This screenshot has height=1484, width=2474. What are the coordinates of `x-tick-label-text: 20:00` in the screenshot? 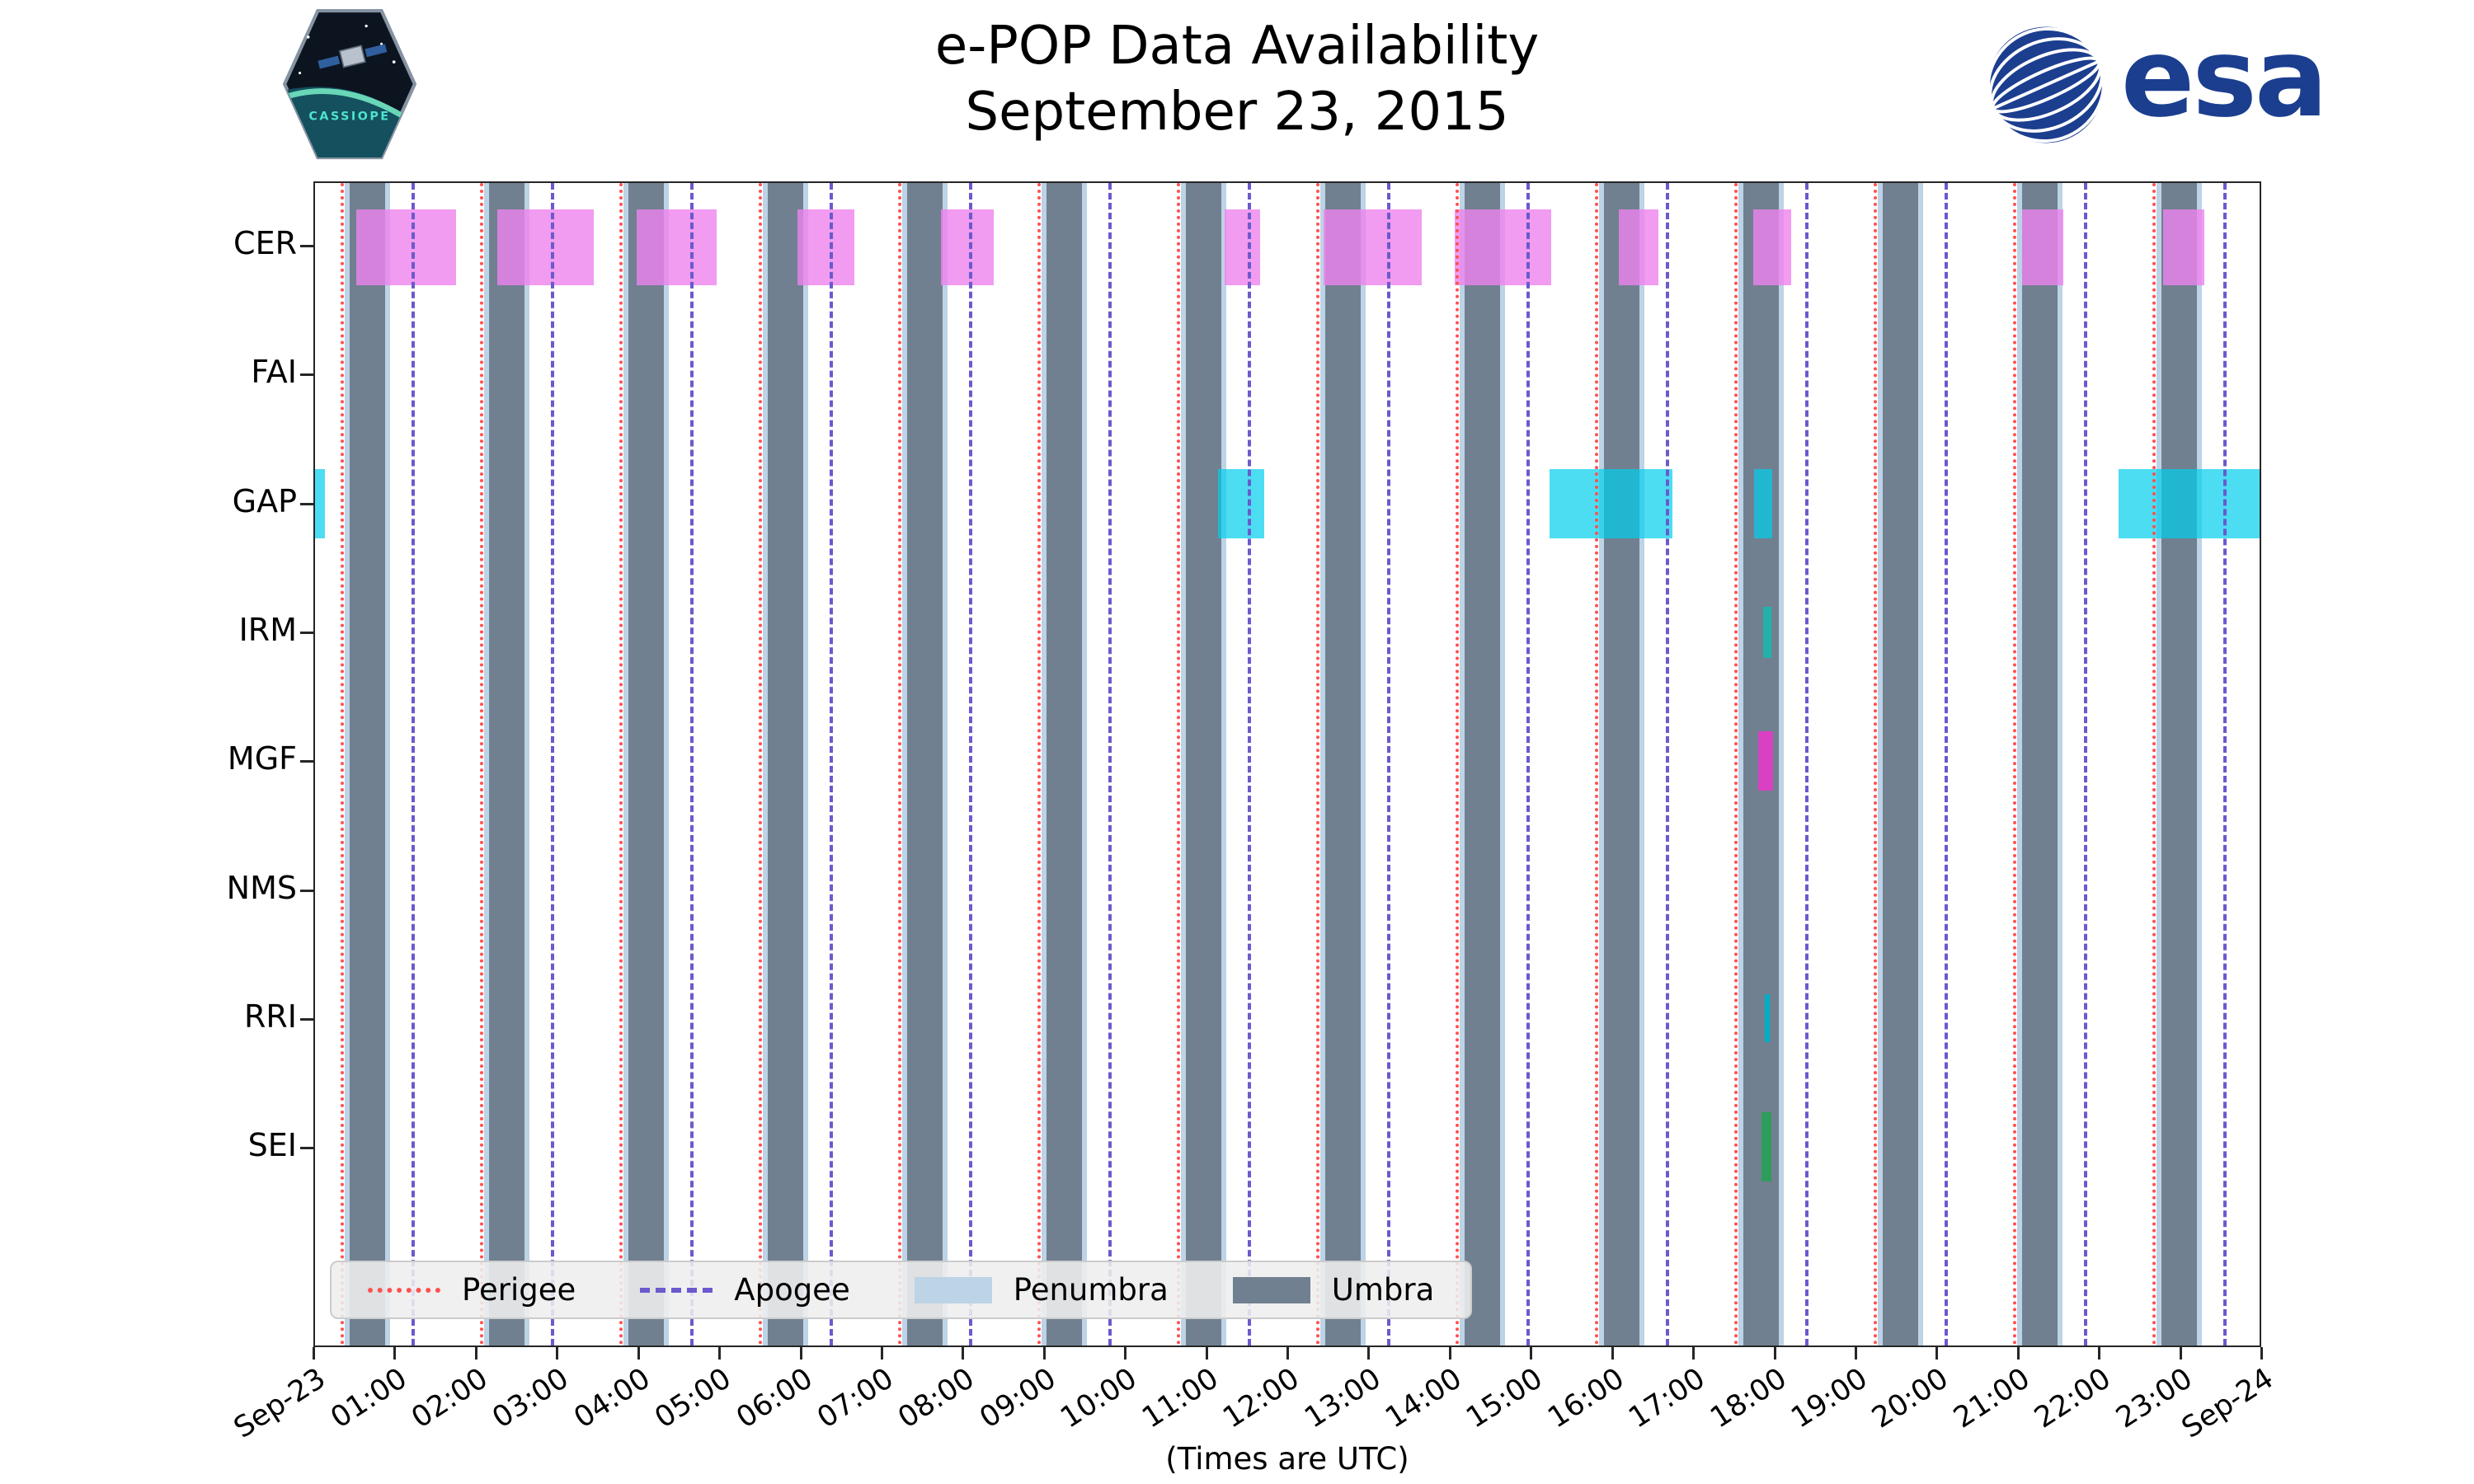 It's located at (1910, 1398).